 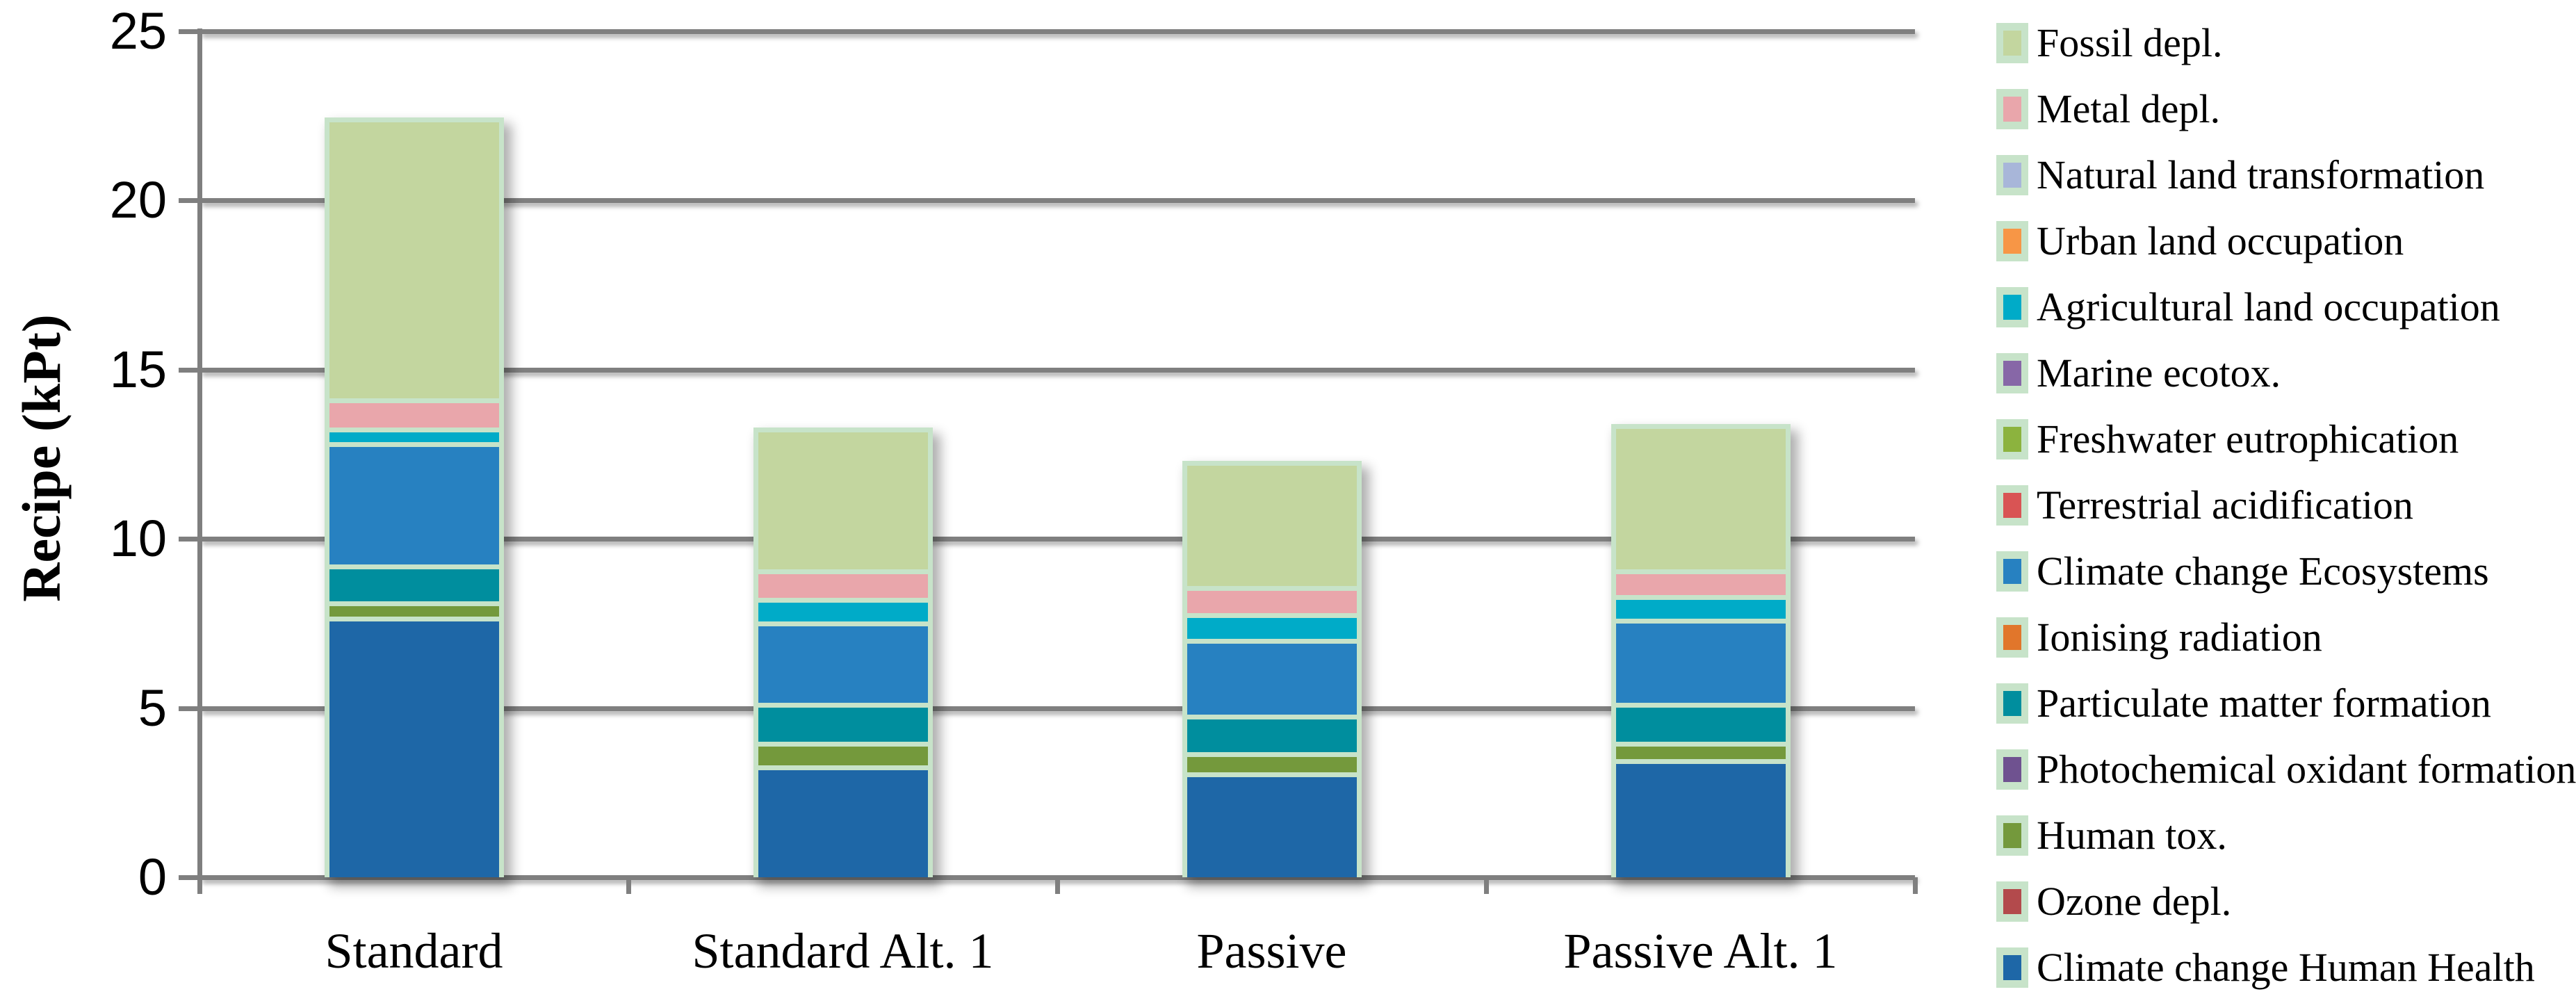 I want to click on legend-label: Particulate matter formation, so click(x=2264, y=703).